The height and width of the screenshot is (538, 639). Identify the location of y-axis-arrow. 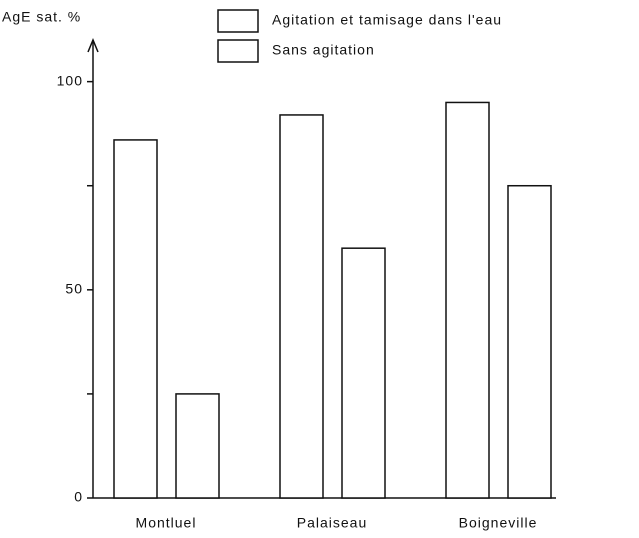
(93, 45).